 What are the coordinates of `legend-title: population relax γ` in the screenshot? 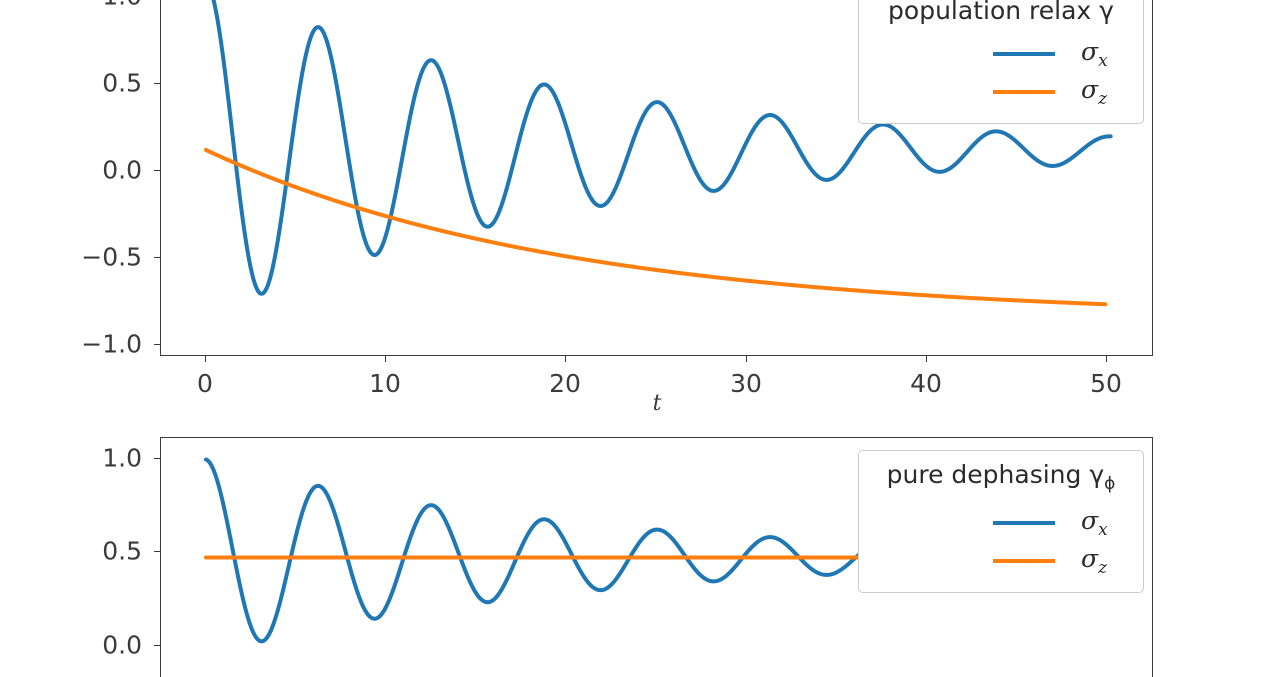 It's located at (1001, 12).